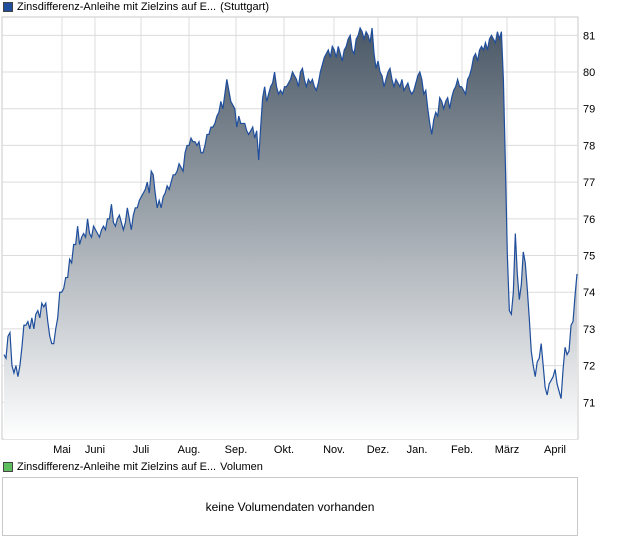 This screenshot has width=620, height=546. What do you see at coordinates (95, 450) in the screenshot?
I see `x-tick-label: Juni` at bounding box center [95, 450].